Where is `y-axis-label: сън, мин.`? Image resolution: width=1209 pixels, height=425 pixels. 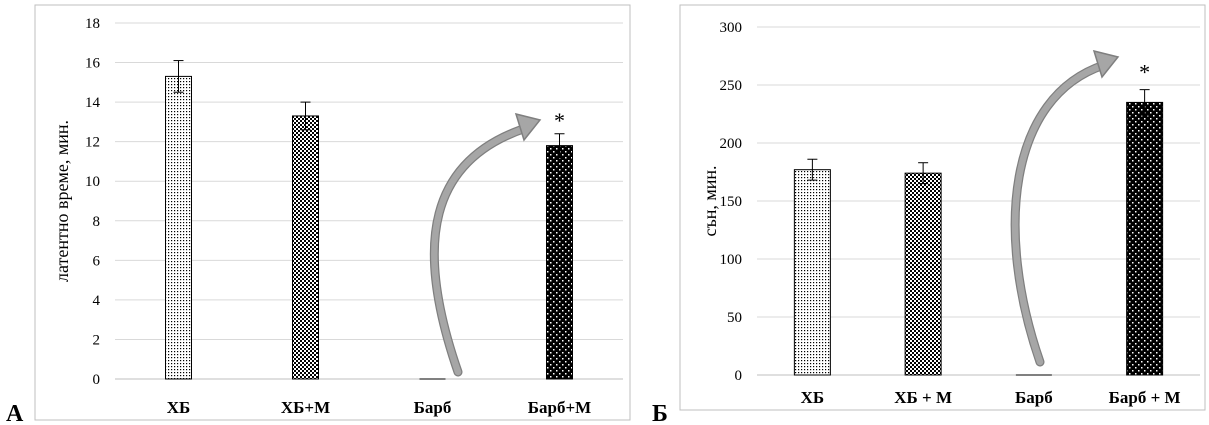 y-axis-label: сън, мин. is located at coordinates (710, 200).